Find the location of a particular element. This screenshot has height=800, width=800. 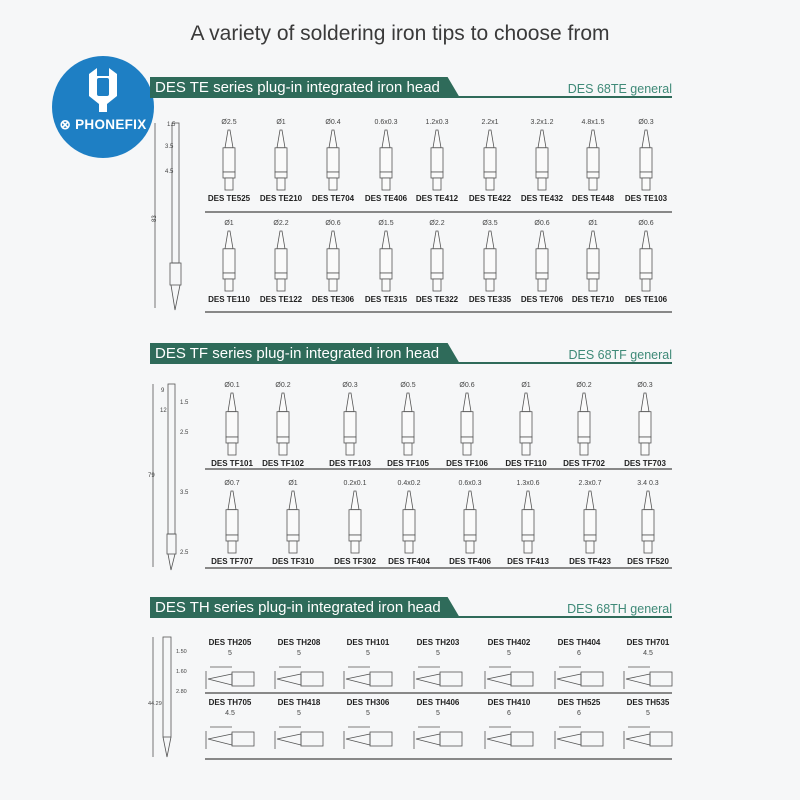

tip-dimension: Ø0.3 is located at coordinates (645, 385).